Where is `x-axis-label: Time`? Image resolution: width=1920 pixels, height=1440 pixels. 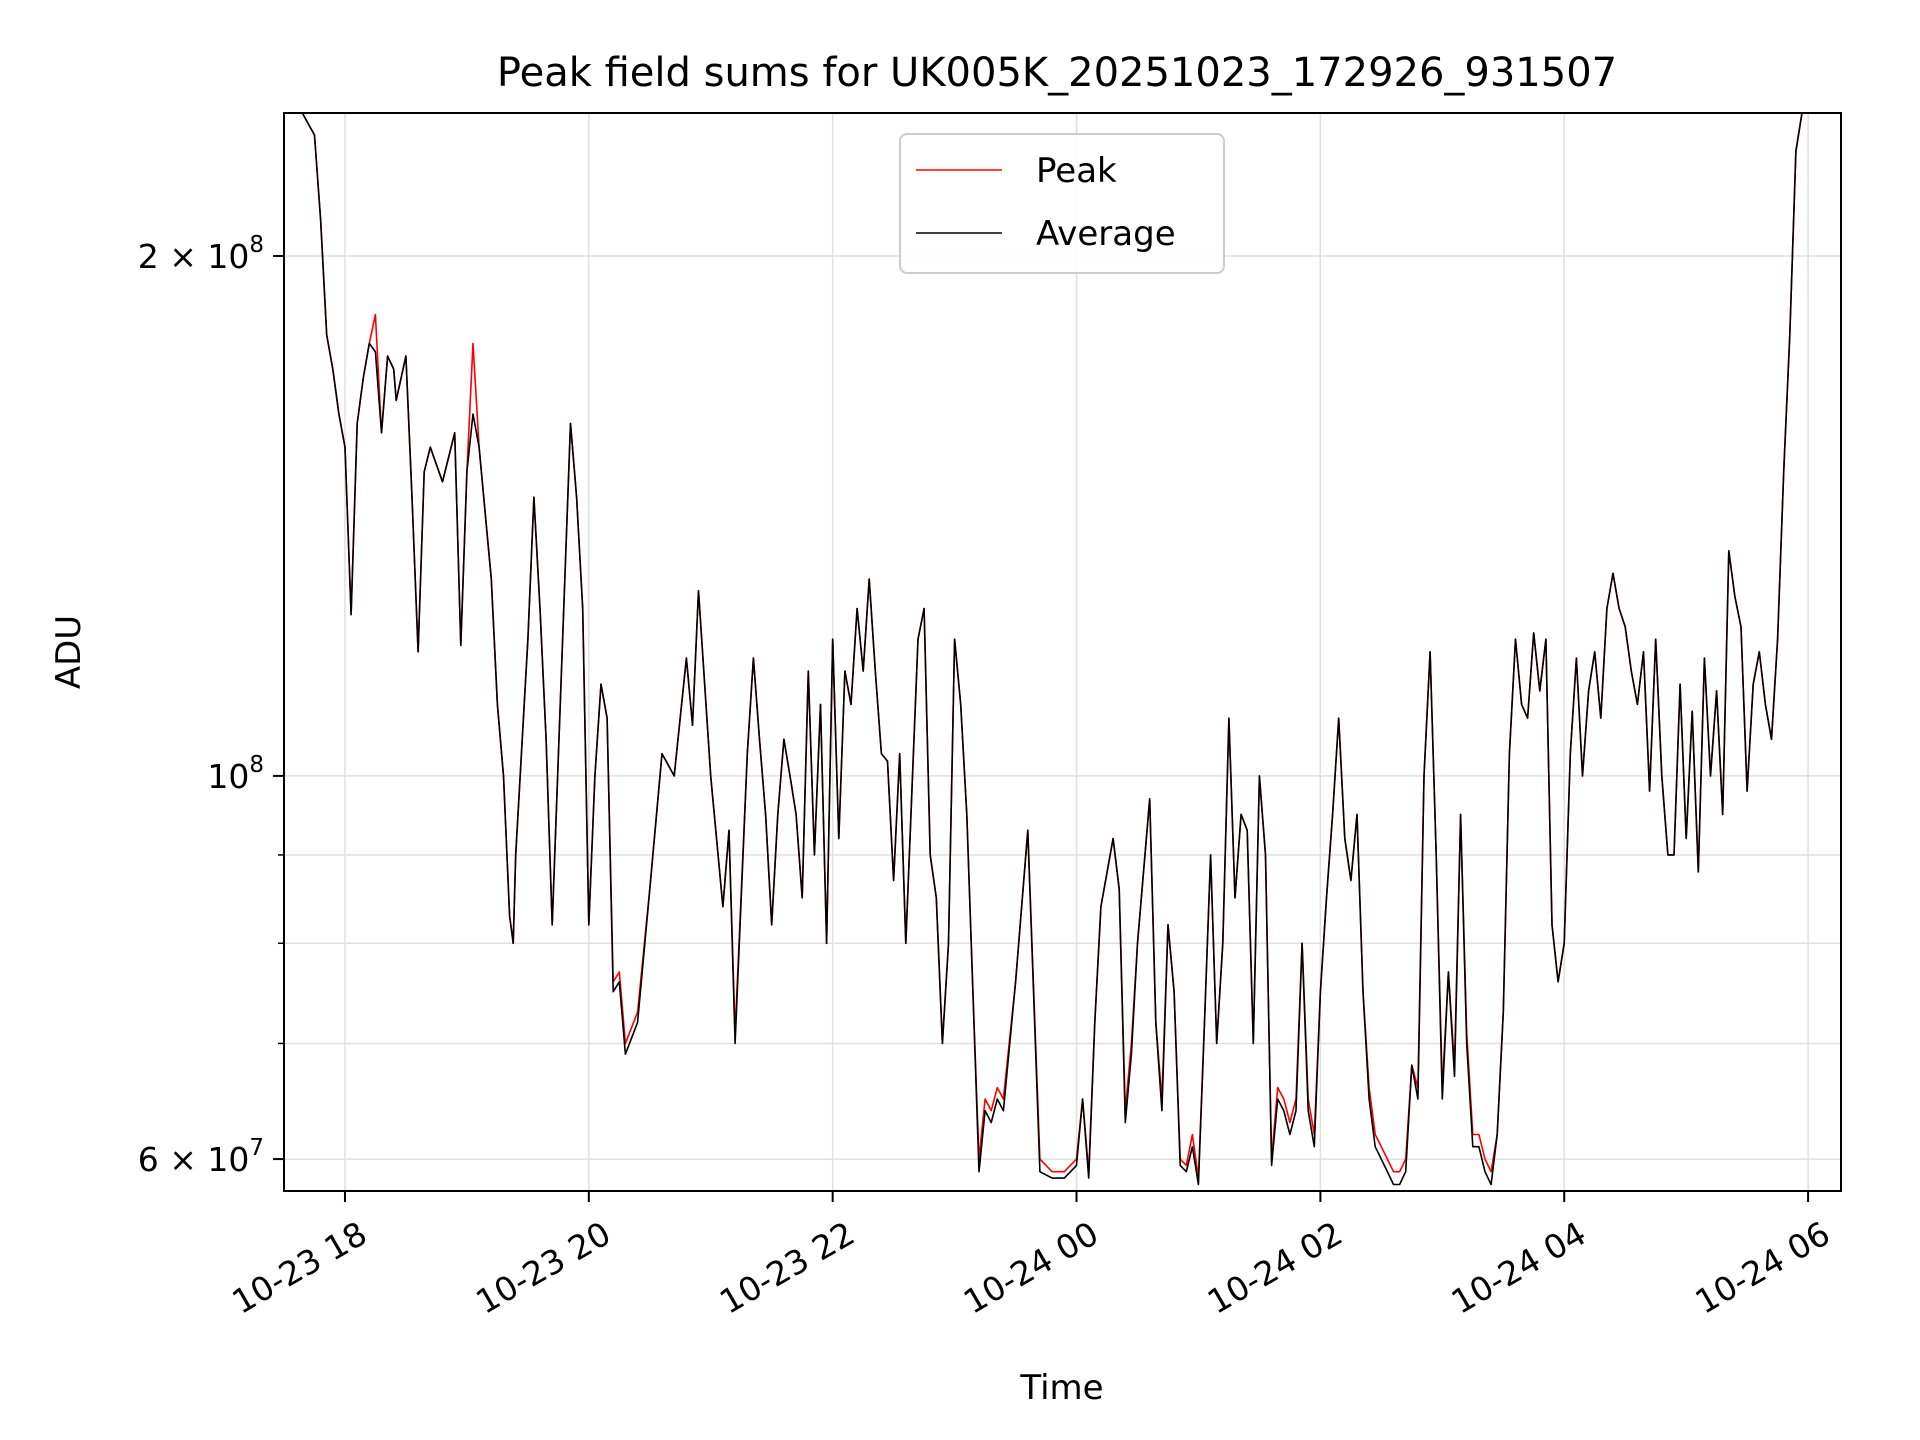
x-axis-label: Time is located at coordinates (1061, 1388).